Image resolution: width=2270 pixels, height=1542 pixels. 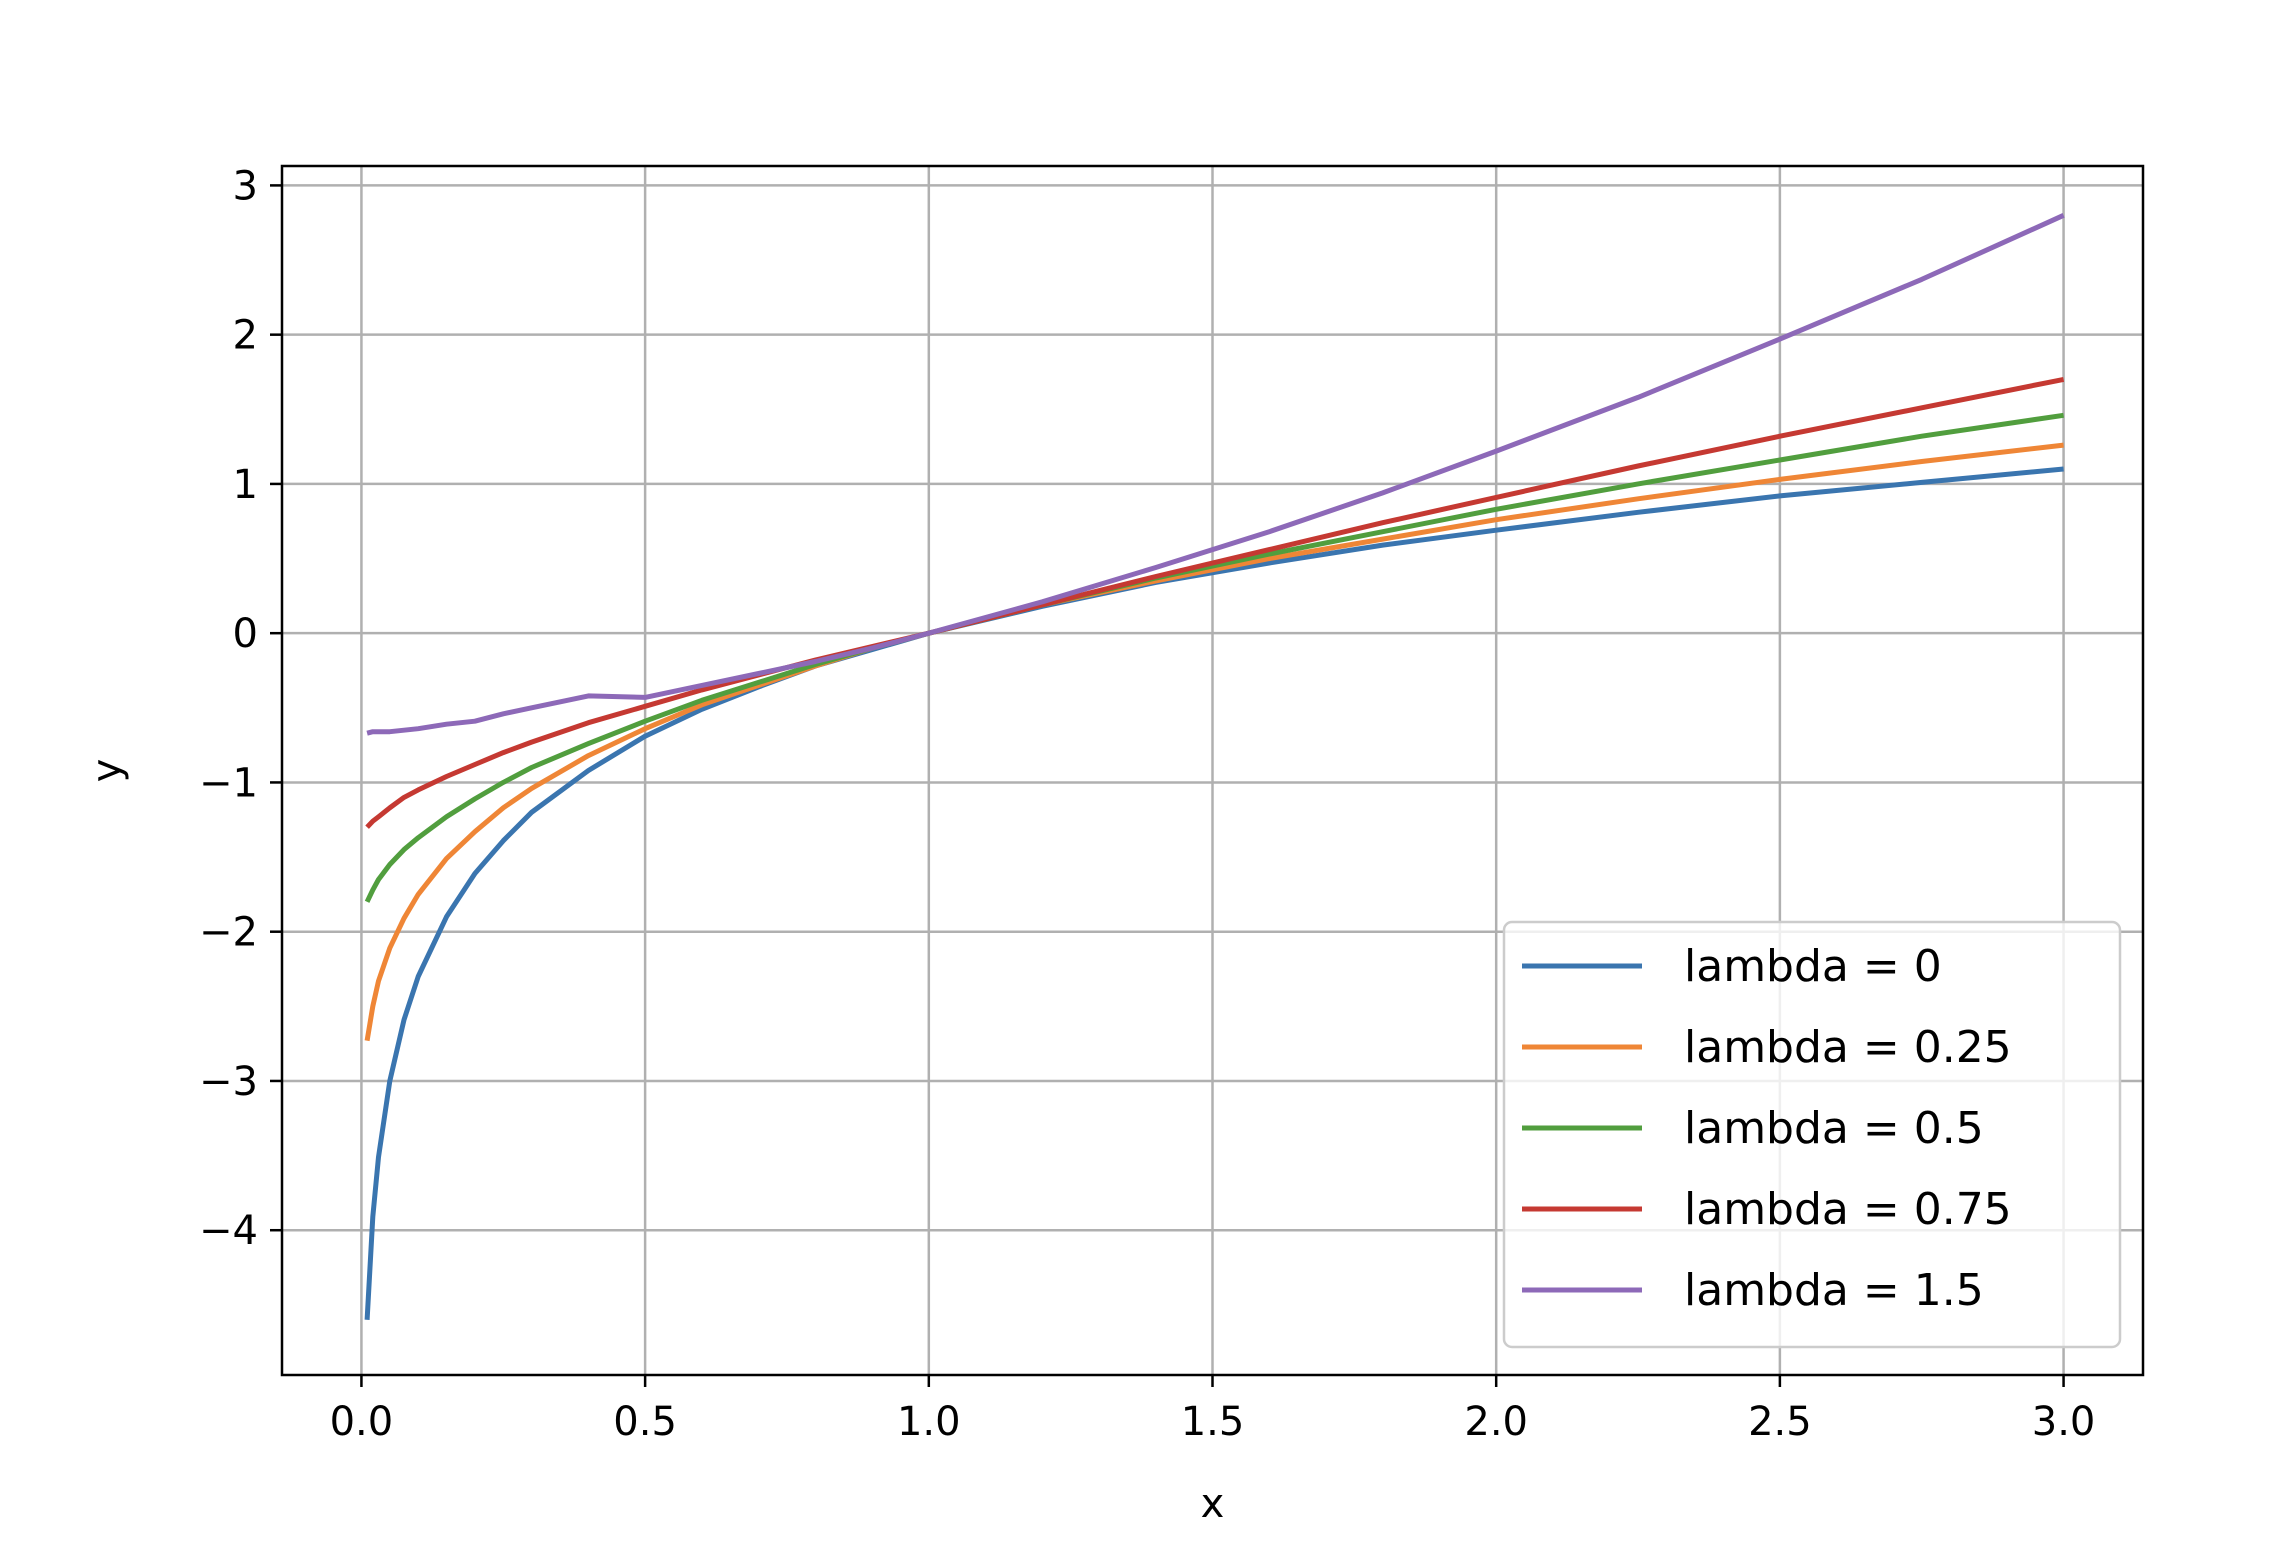 What do you see at coordinates (228, 933) in the screenshot?
I see `y-tick-label: −2` at bounding box center [228, 933].